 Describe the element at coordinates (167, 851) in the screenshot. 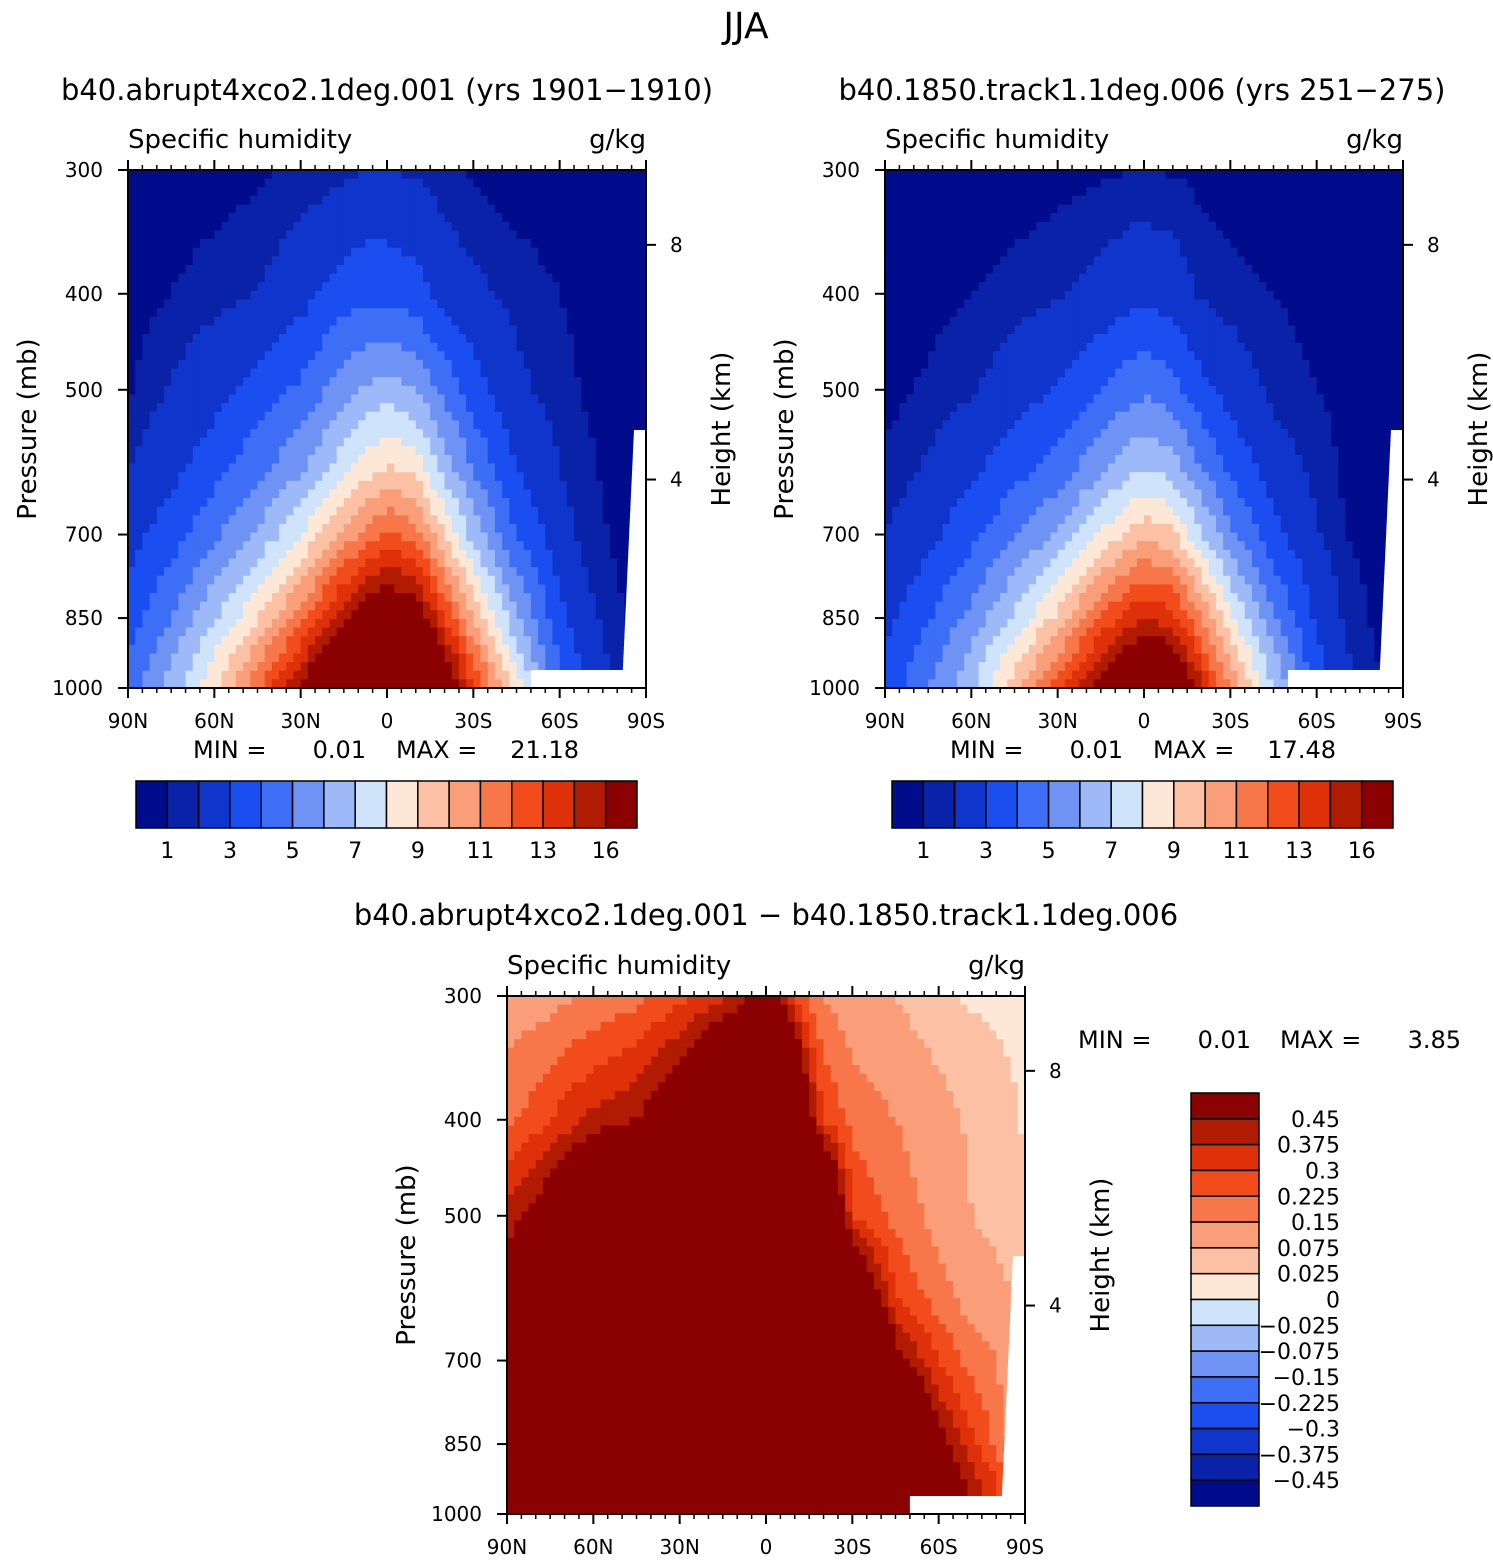

I see `colorbar-label: 1` at that location.